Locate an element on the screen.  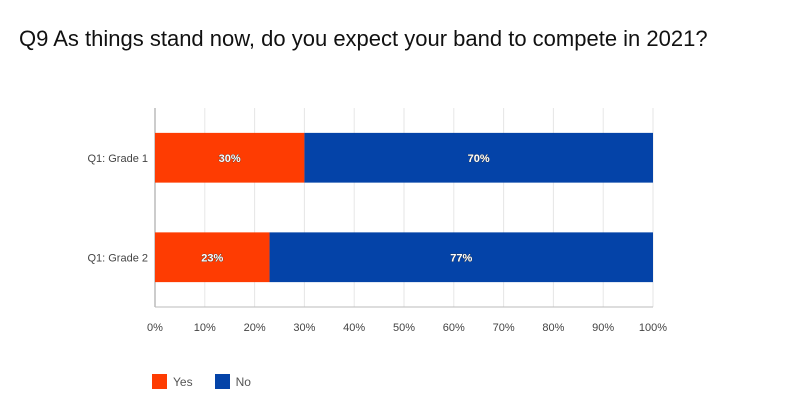
x-tick-label: 30% is located at coordinates (304, 328).